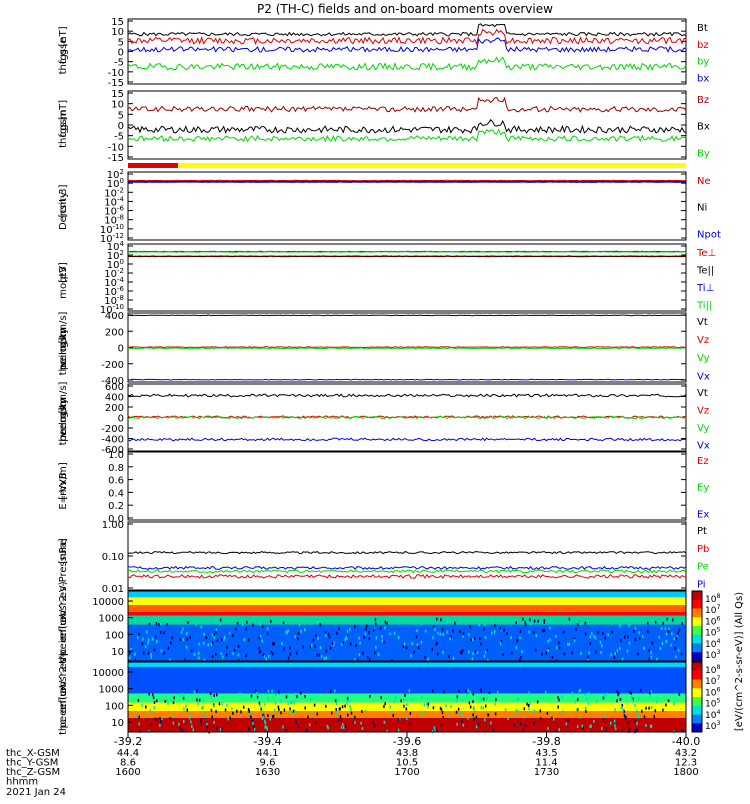 The height and width of the screenshot is (804, 750). Describe the element at coordinates (712, 681) in the screenshot. I see `colorbar-tick-label: 10⁷` at that location.